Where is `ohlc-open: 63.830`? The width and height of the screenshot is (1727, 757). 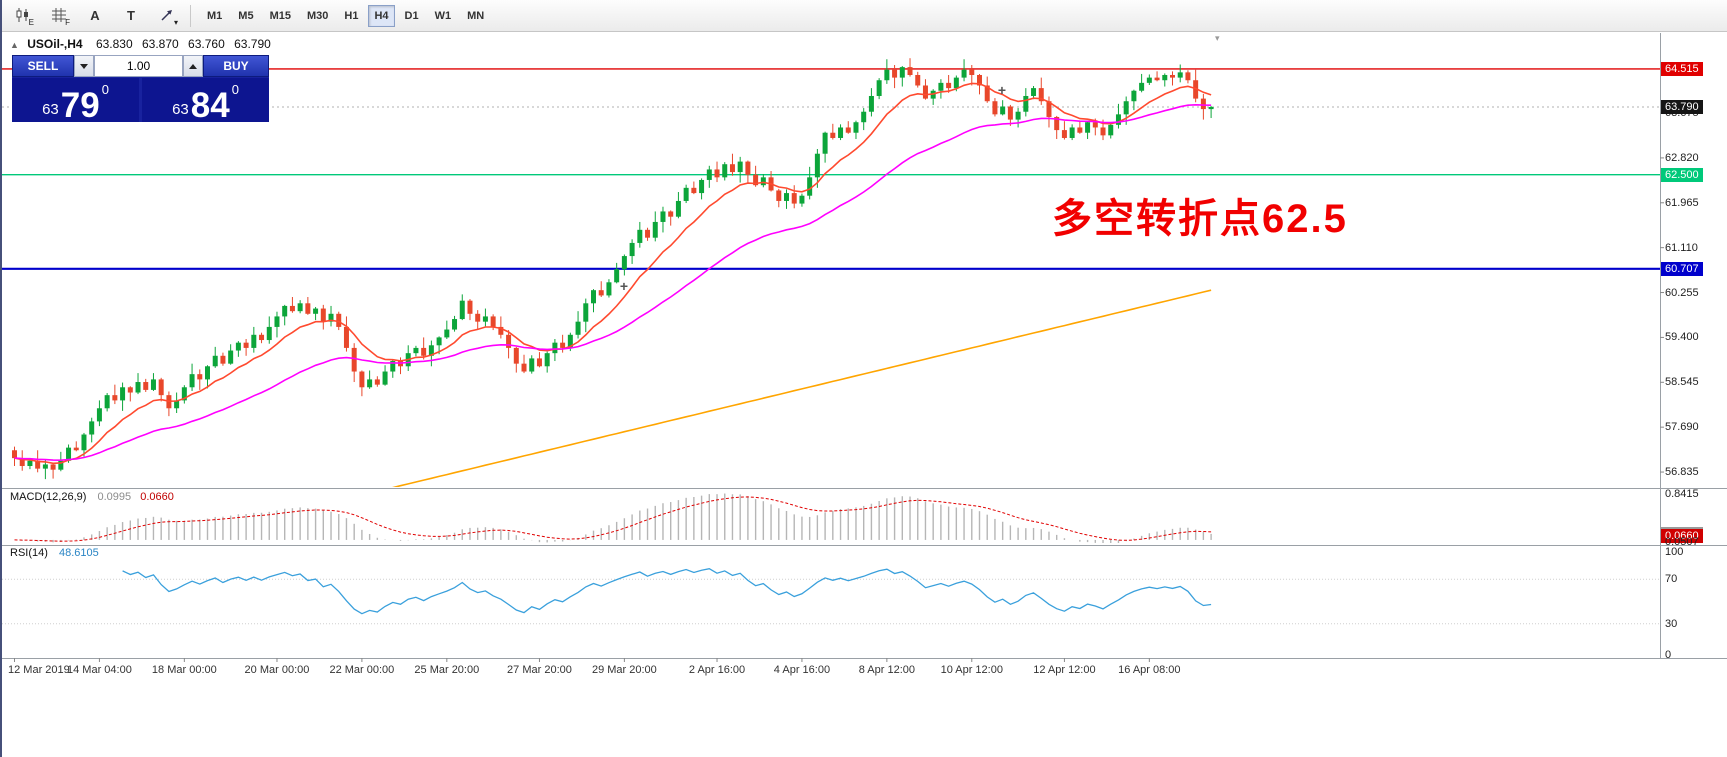
ohlc-open: 63.830 is located at coordinates (114, 44).